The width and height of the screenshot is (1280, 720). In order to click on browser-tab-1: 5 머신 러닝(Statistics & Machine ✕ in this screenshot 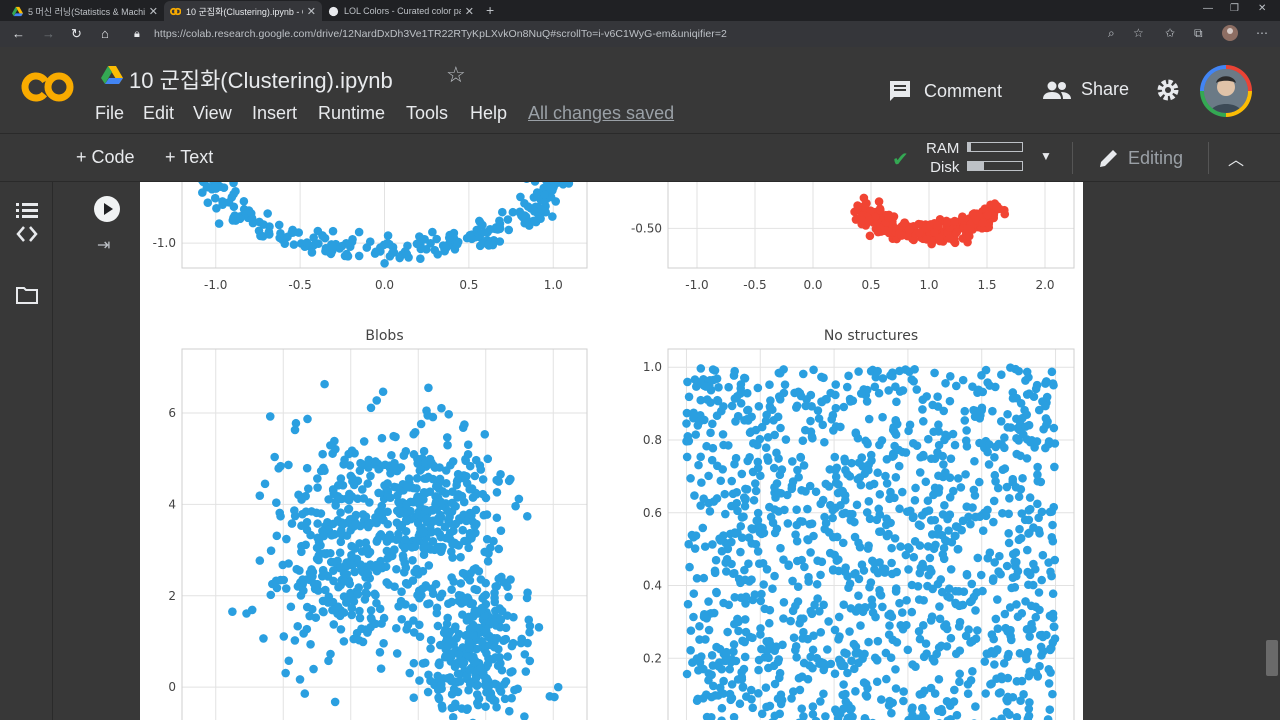, I will do `click(85, 11)`.